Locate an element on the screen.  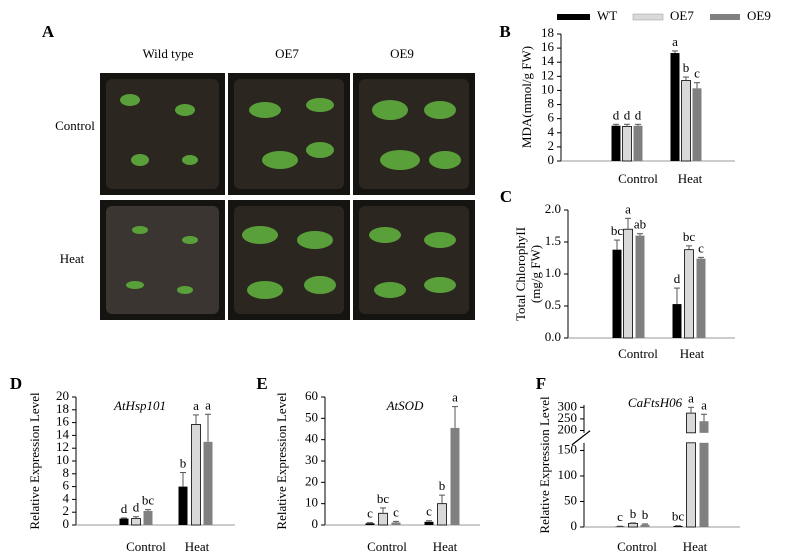
panel-label: B is located at coordinates (504, 31).